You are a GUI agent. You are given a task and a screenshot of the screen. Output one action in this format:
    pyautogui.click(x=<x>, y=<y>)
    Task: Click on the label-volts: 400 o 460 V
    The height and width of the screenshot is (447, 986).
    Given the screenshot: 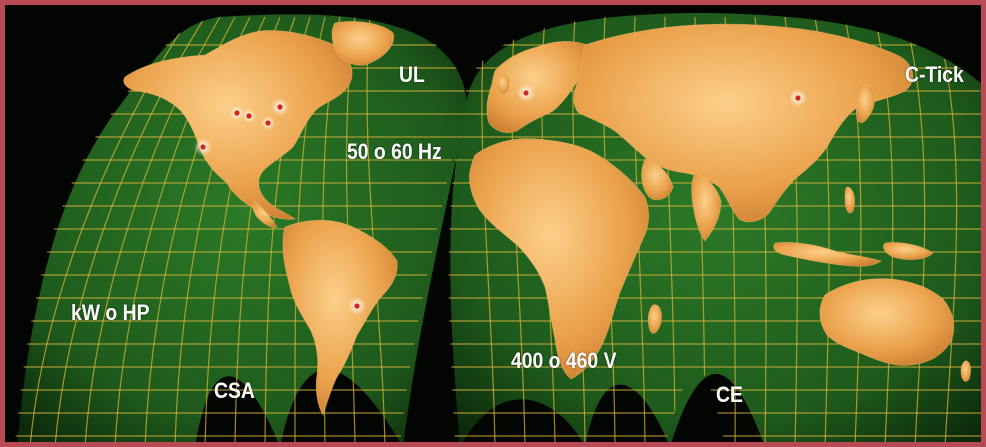 What is the action you would take?
    pyautogui.click(x=564, y=360)
    